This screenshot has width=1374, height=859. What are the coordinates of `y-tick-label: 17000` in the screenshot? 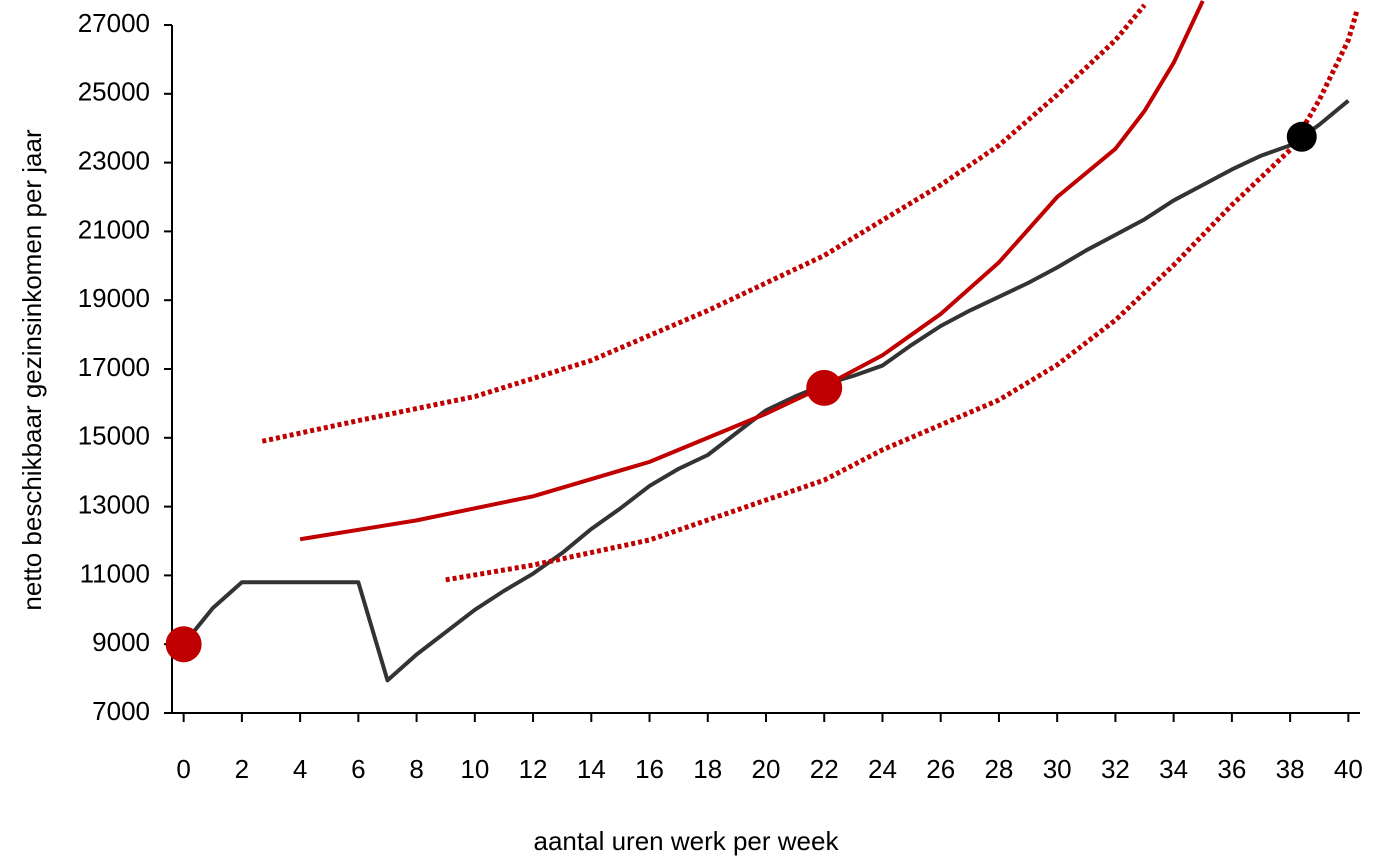 It's located at (114, 367).